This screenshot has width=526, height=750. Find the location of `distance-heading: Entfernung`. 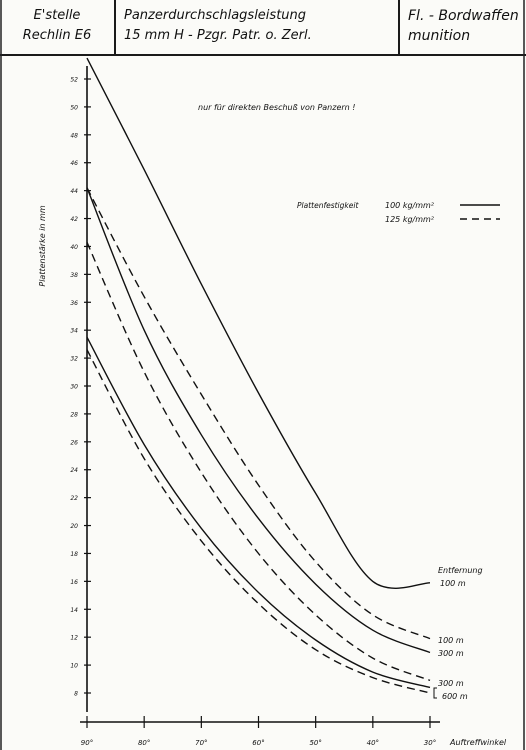

distance-heading: Entfernung is located at coordinates (460, 570).